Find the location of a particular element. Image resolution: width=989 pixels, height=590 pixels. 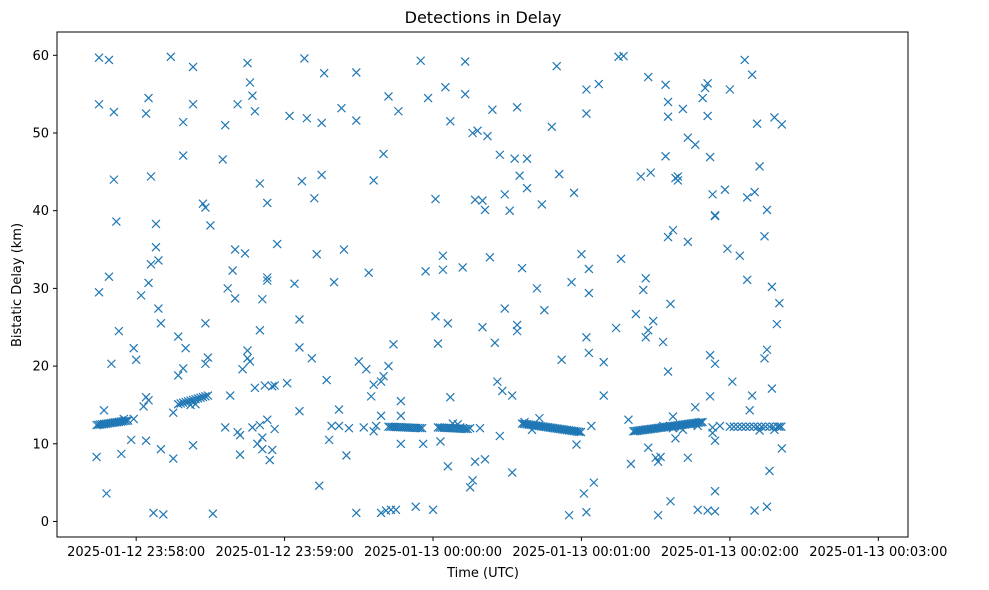

y-axis-ticks: 0 10 20 30 40 50 60 is located at coordinates (44, 289).